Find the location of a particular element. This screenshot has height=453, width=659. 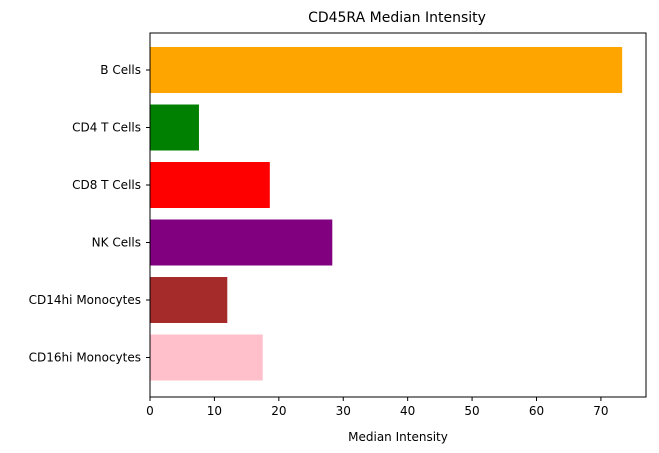

y-tick-label: CD14hi Monocytes is located at coordinates (85, 300).